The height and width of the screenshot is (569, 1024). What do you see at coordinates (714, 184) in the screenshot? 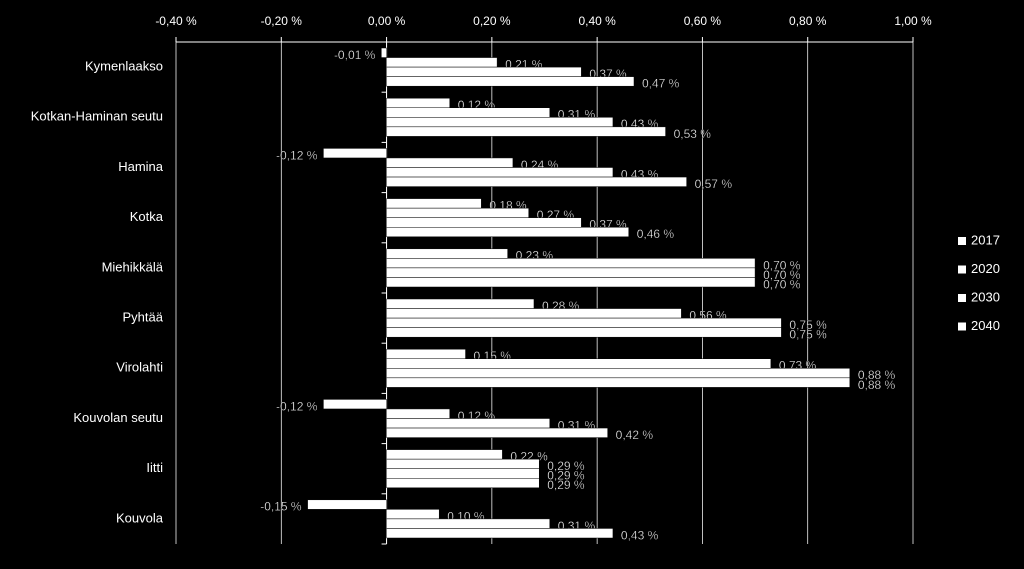
I see `data-label: 0,57 %` at bounding box center [714, 184].